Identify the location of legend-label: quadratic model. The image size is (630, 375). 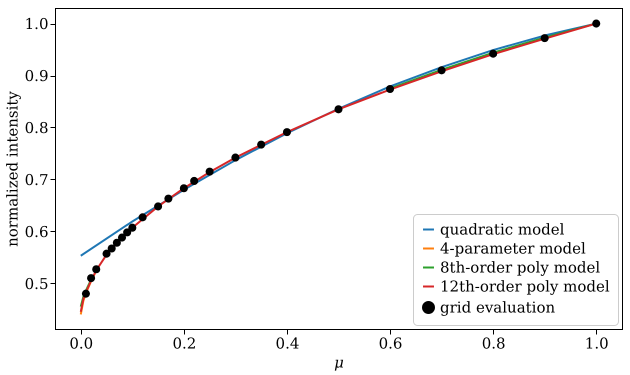
(502, 229).